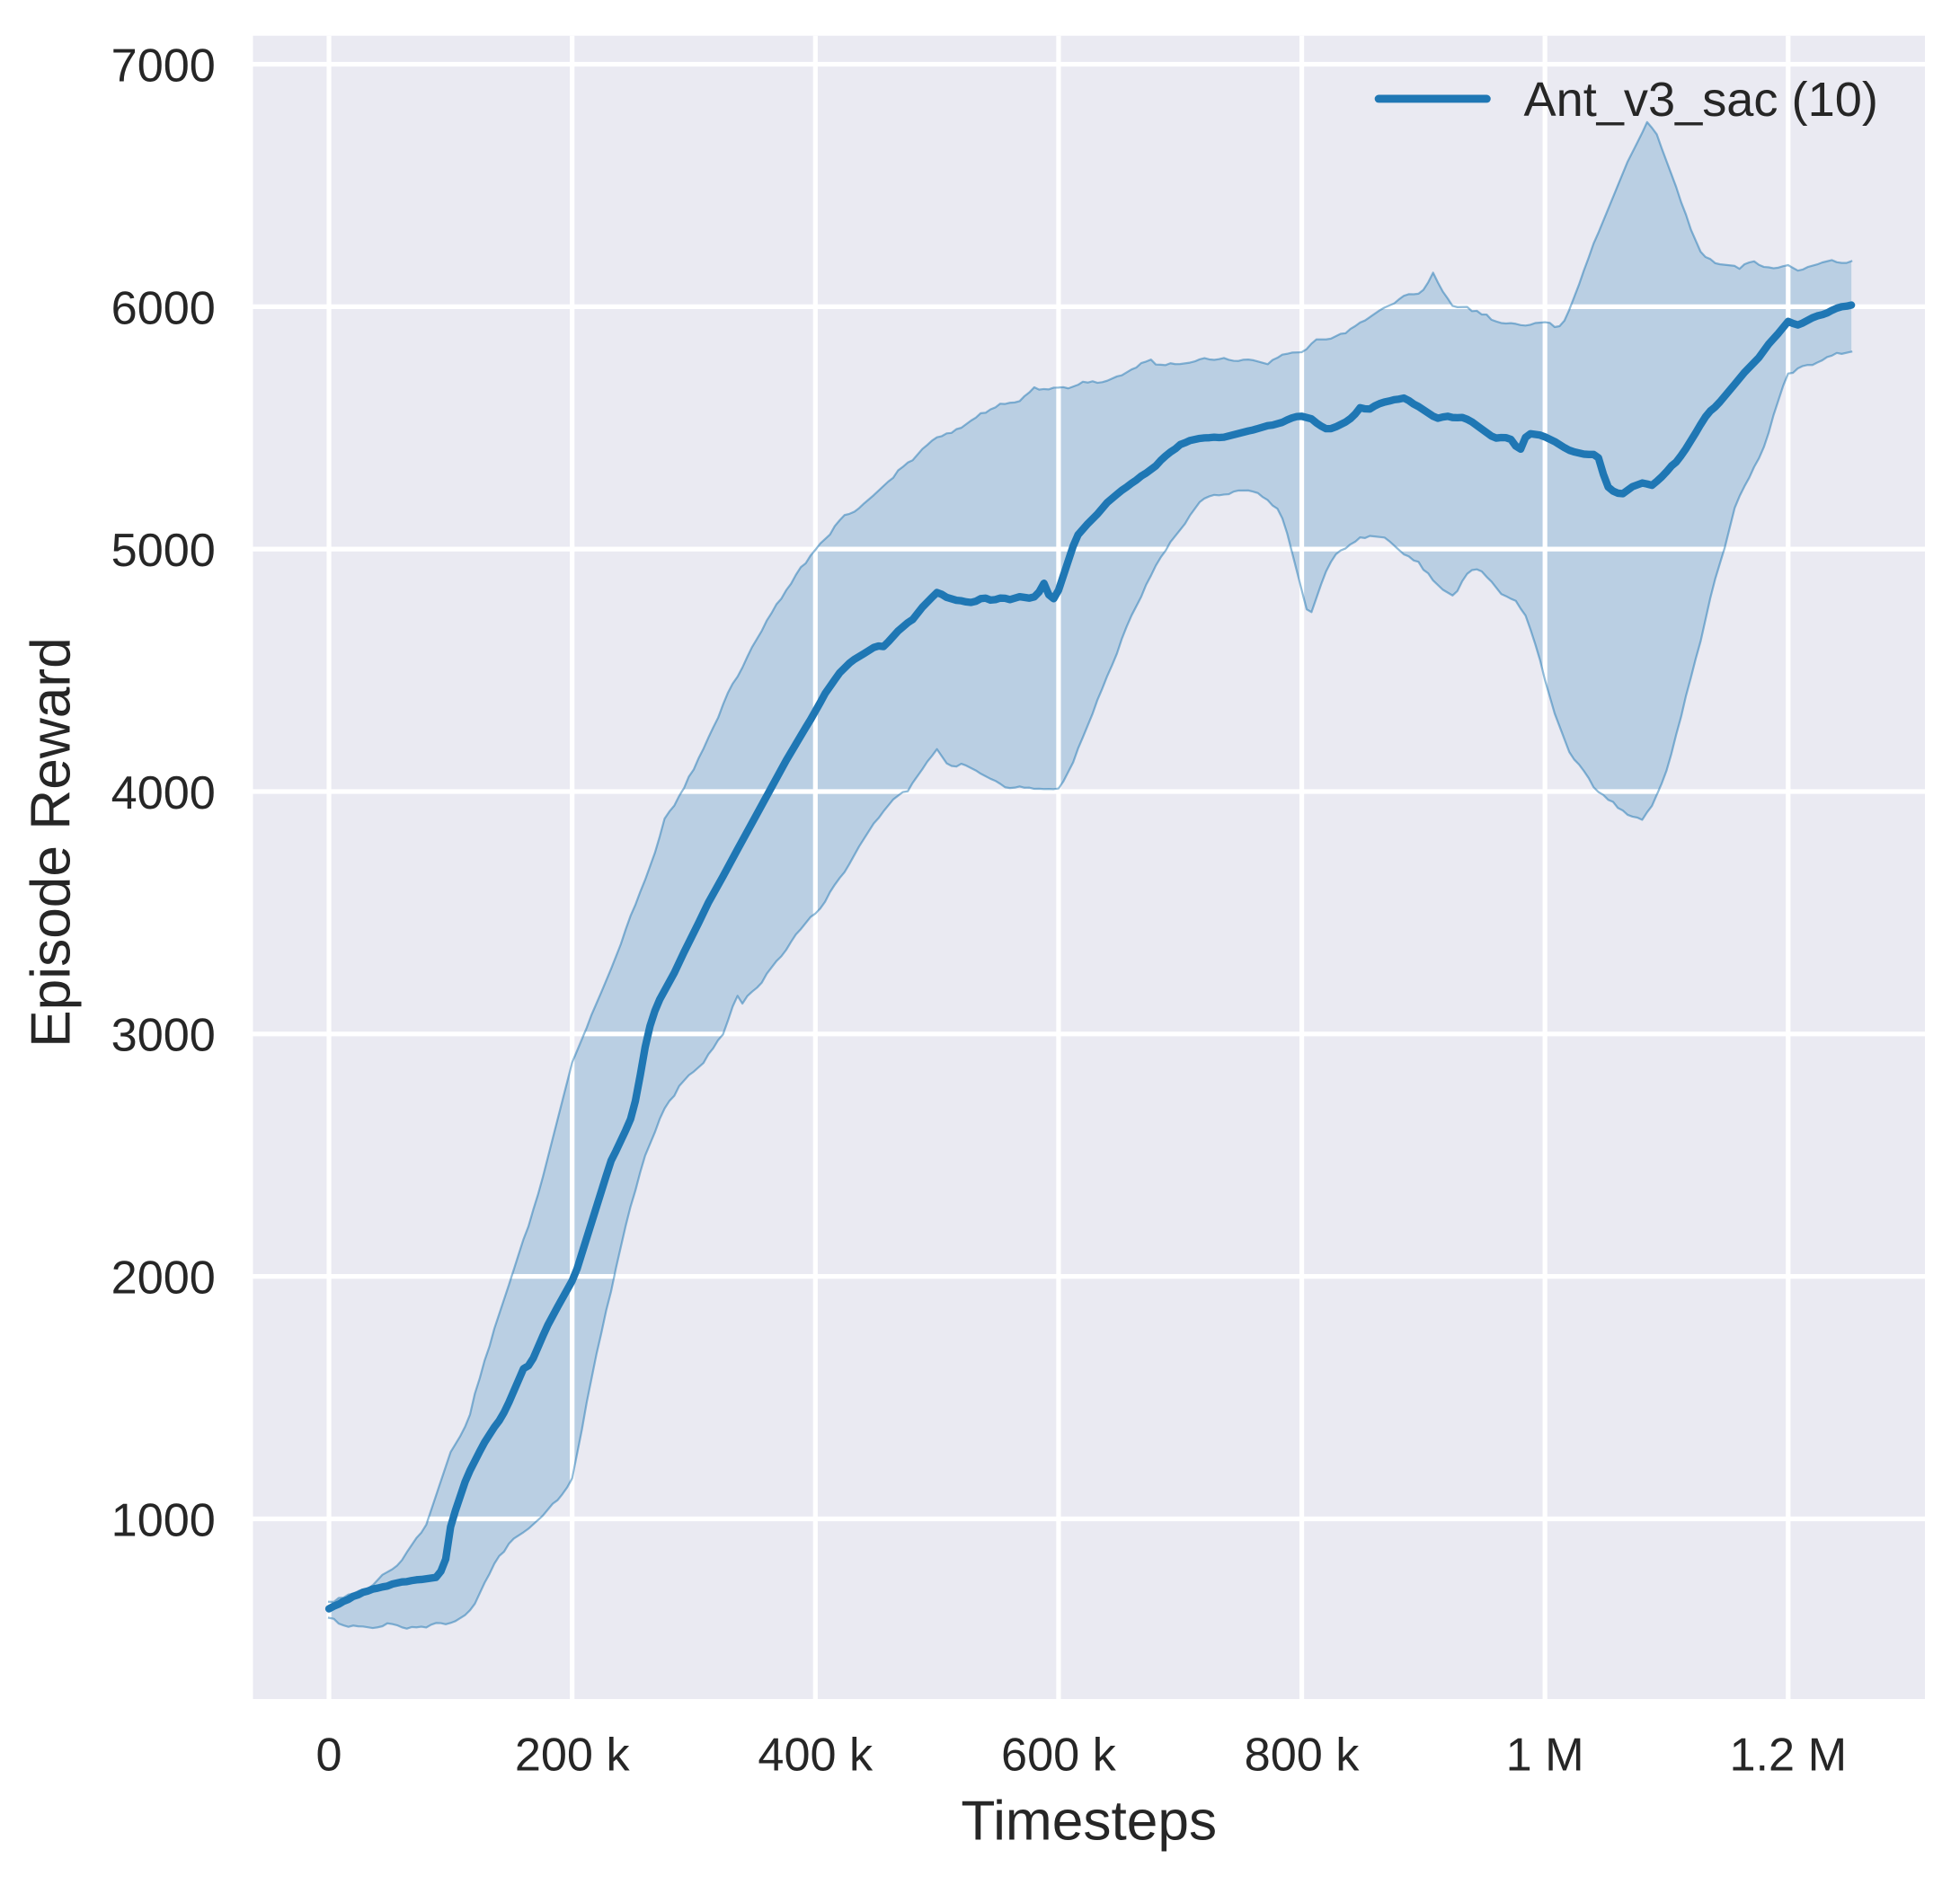 Image resolution: width=1960 pixels, height=1885 pixels. I want to click on svg-text: 400 k, so click(816, 1756).